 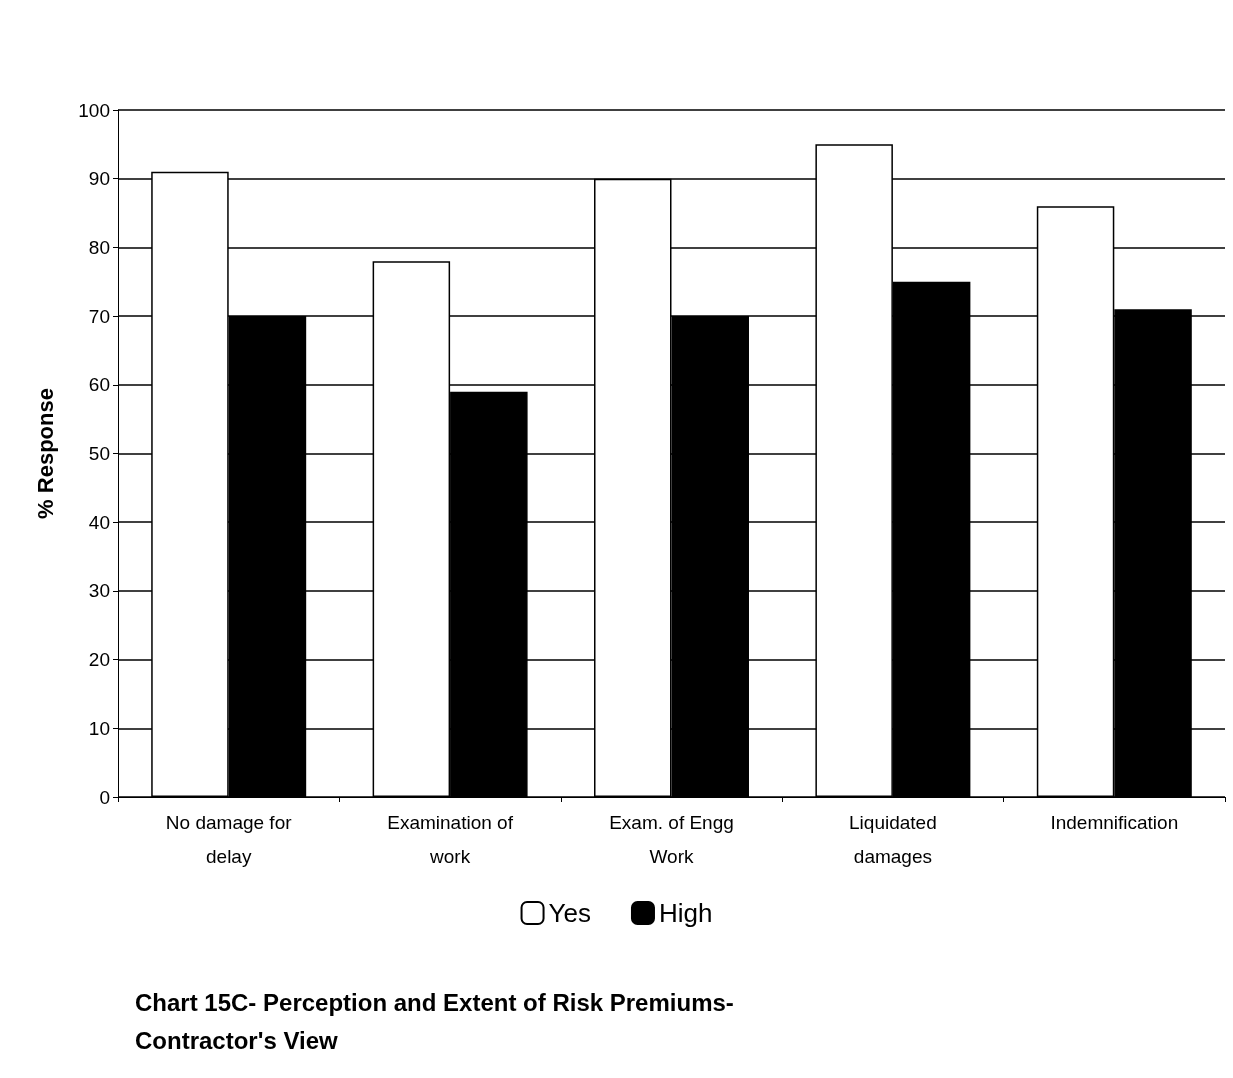 What do you see at coordinates (893, 839) in the screenshot?
I see `x-tick-label: Liquidated damages` at bounding box center [893, 839].